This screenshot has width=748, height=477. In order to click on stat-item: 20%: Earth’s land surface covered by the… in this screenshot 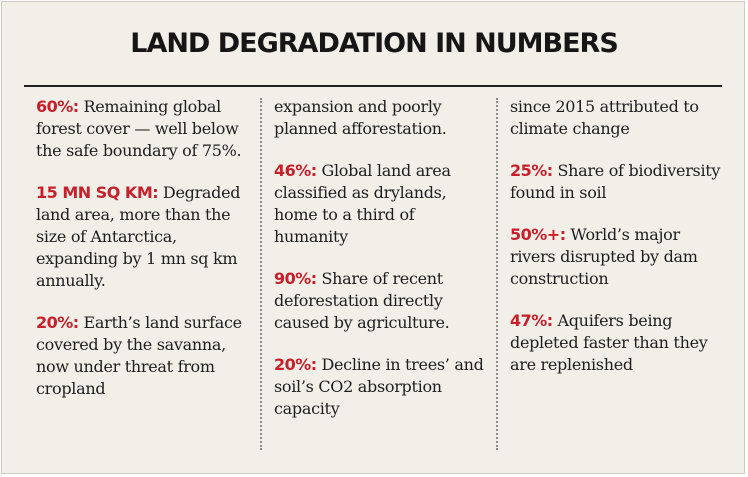, I will do `click(141, 356)`.